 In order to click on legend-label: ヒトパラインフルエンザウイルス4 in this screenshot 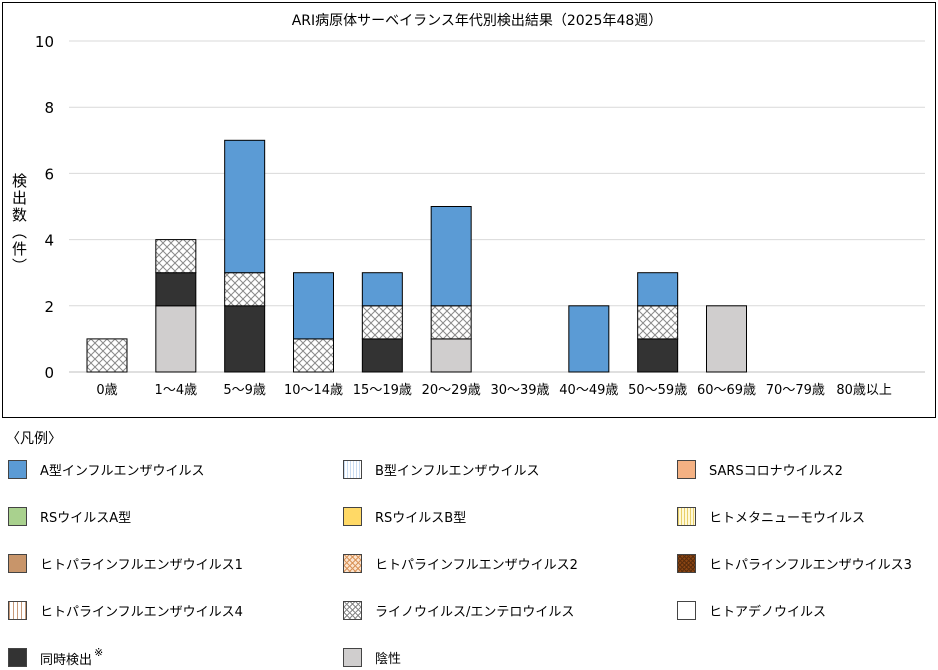, I will do `click(141, 612)`.